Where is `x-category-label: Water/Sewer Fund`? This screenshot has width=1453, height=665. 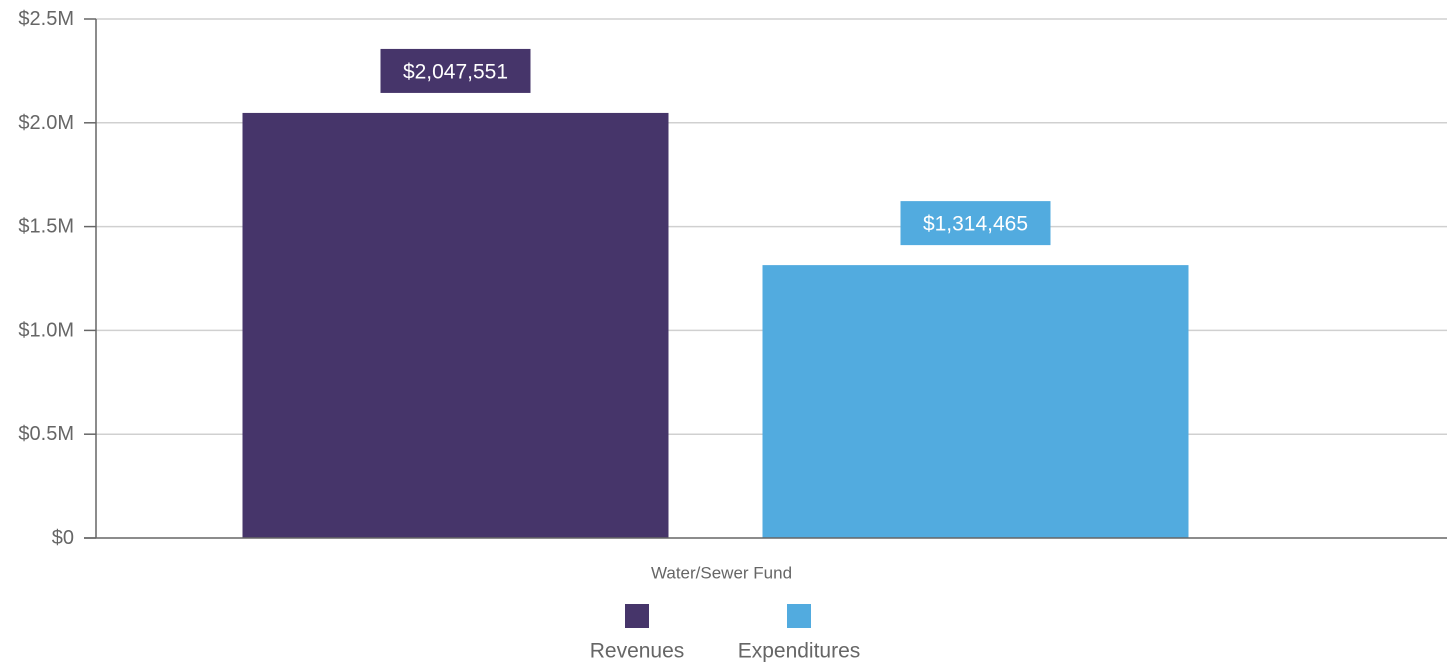 x-category-label: Water/Sewer Fund is located at coordinates (721, 573).